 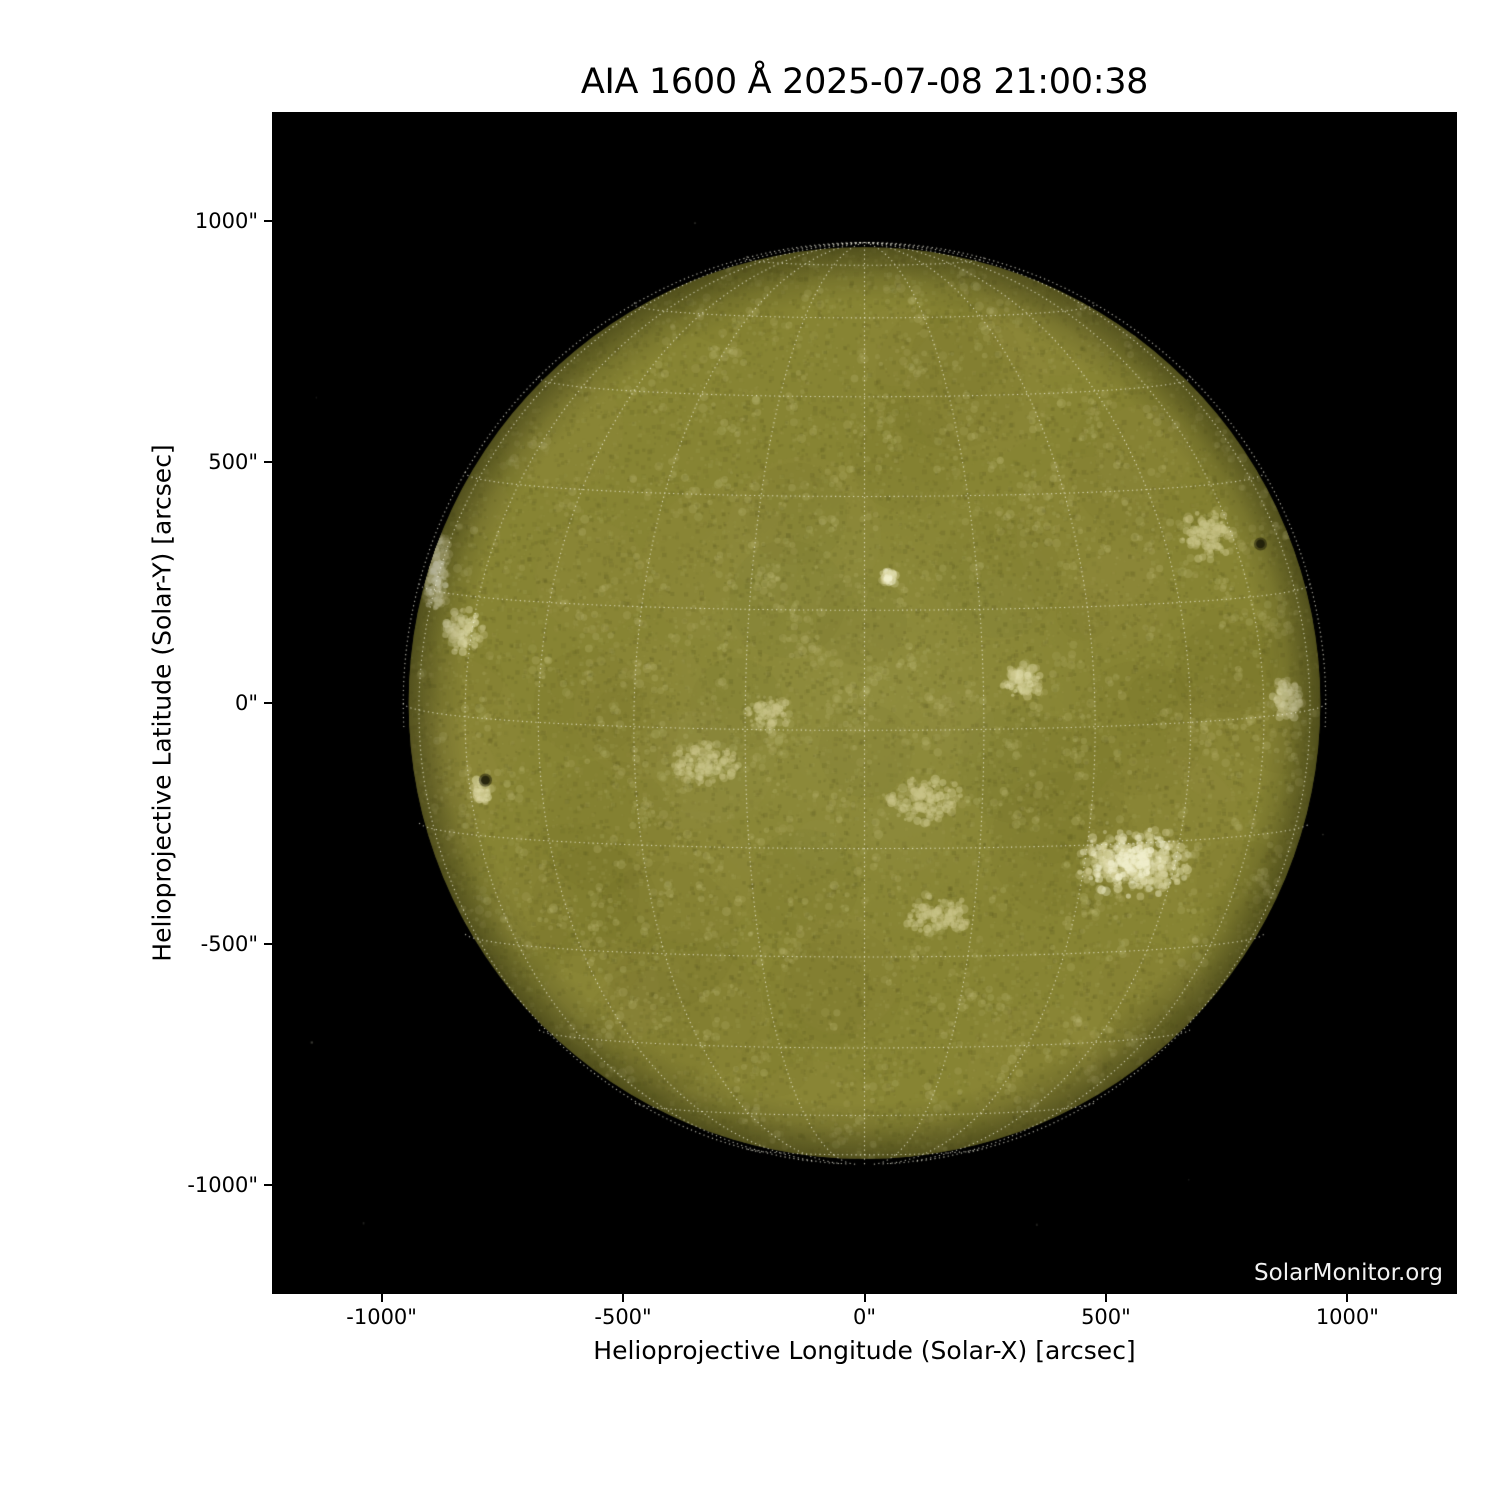 What do you see at coordinates (1348, 1273) in the screenshot?
I see `solarmonitor-watermark: SolarMonitor.org` at bounding box center [1348, 1273].